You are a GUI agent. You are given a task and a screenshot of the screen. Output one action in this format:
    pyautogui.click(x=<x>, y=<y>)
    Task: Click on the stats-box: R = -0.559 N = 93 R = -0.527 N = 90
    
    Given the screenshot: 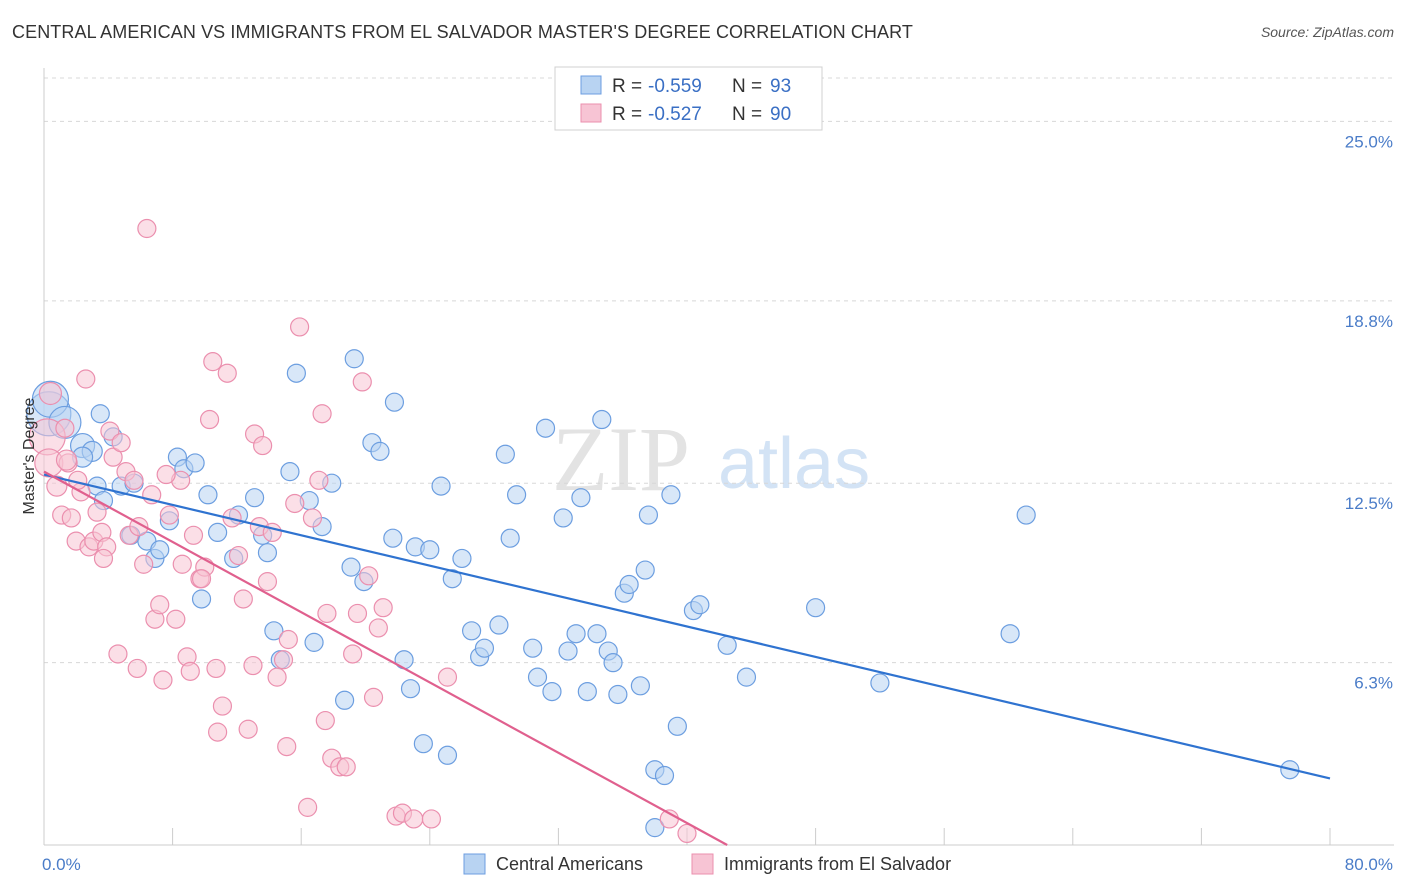 What is the action you would take?
    pyautogui.click(x=688, y=98)
    